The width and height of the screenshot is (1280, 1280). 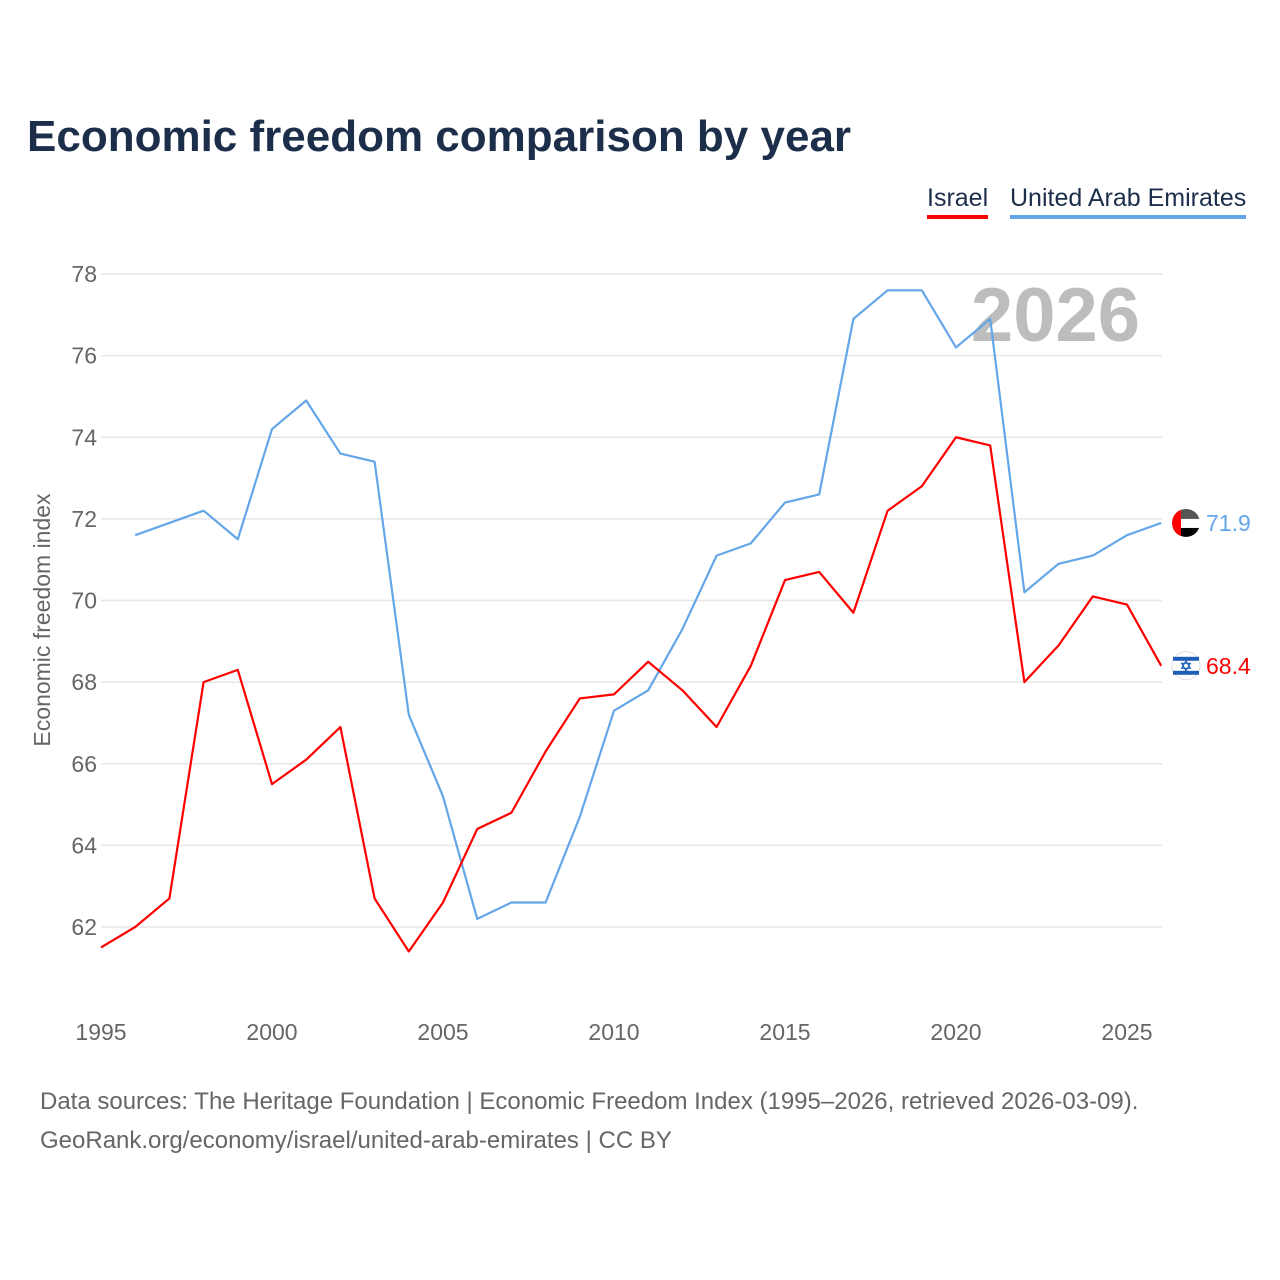 I want to click on x-tick-label: 2010, so click(x=613, y=1032).